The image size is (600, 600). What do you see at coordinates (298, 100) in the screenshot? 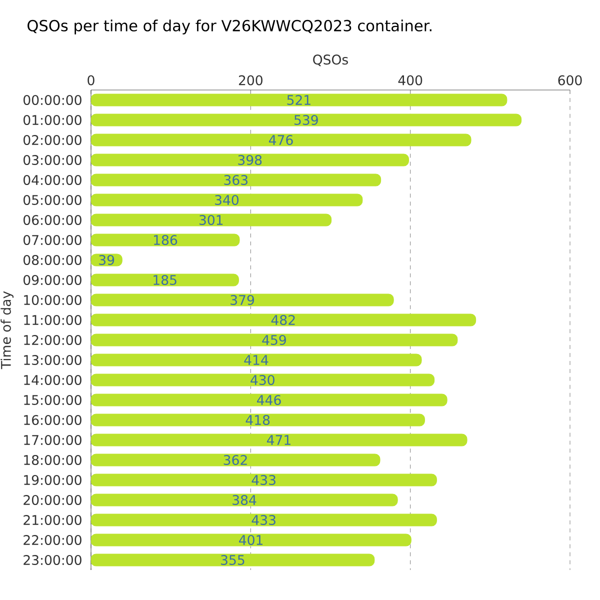
I see `data-label: 521` at bounding box center [298, 100].